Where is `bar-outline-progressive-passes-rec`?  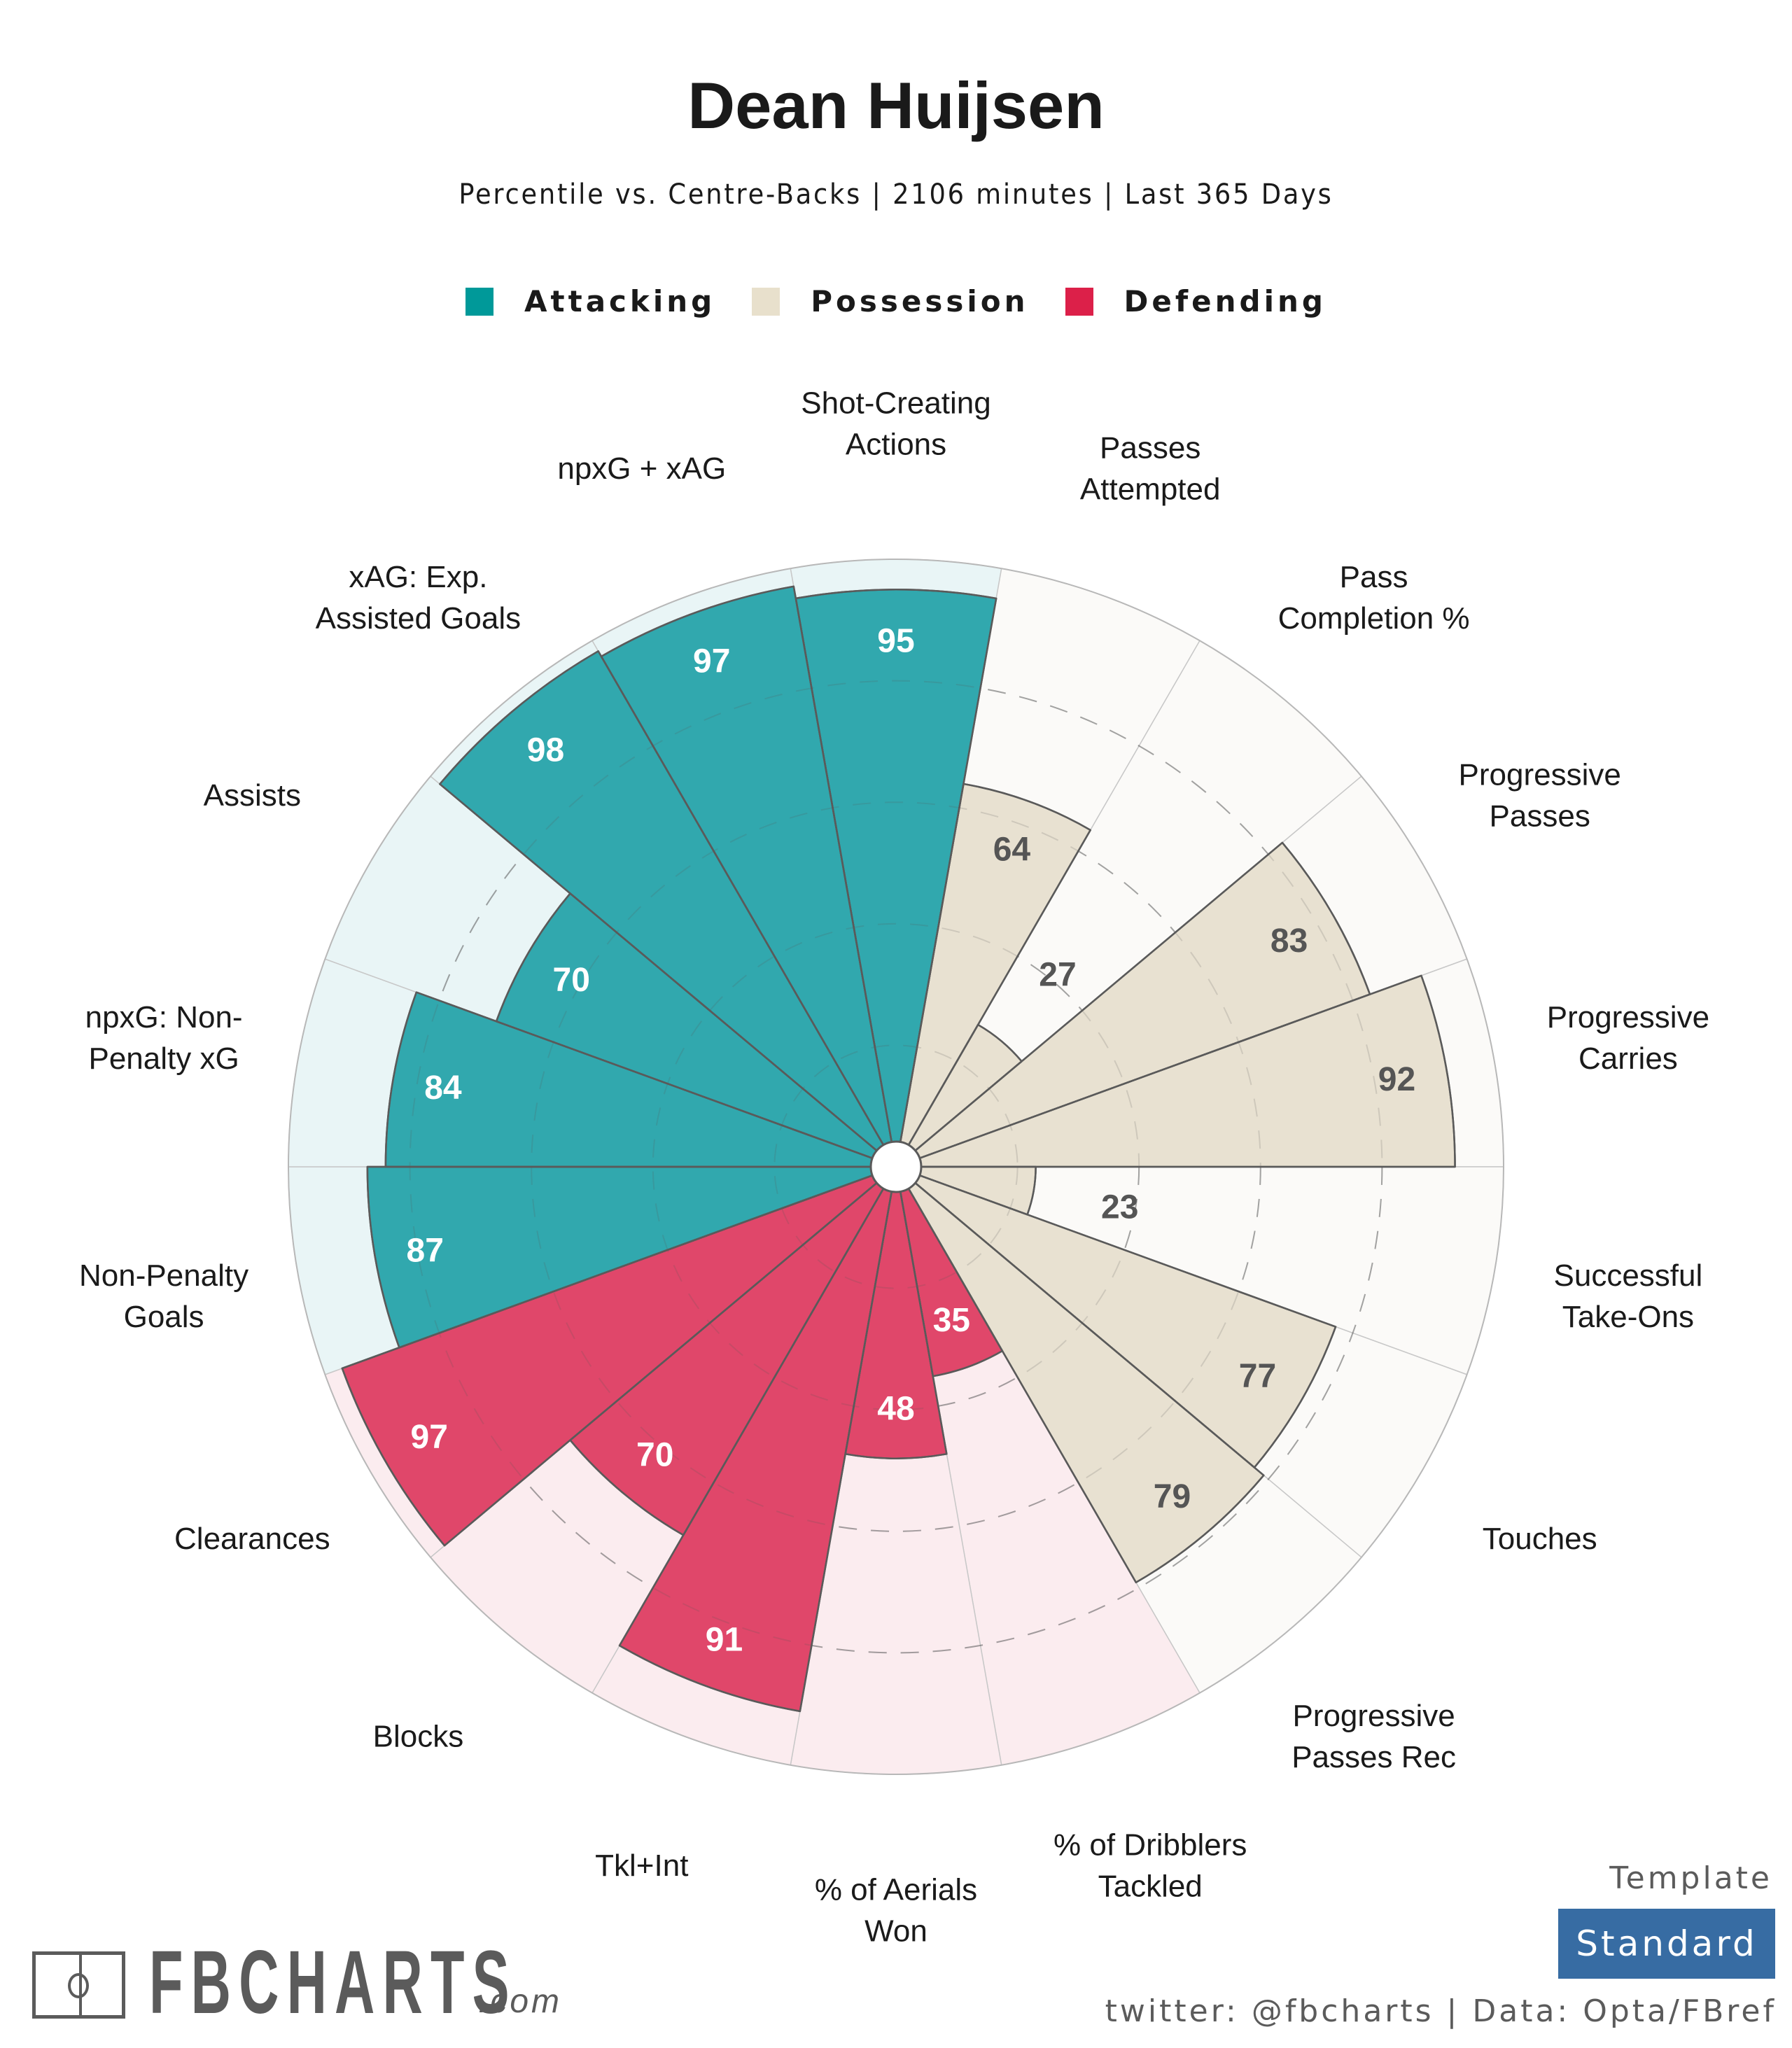 bar-outline-progressive-passes-rec is located at coordinates (1080, 1374).